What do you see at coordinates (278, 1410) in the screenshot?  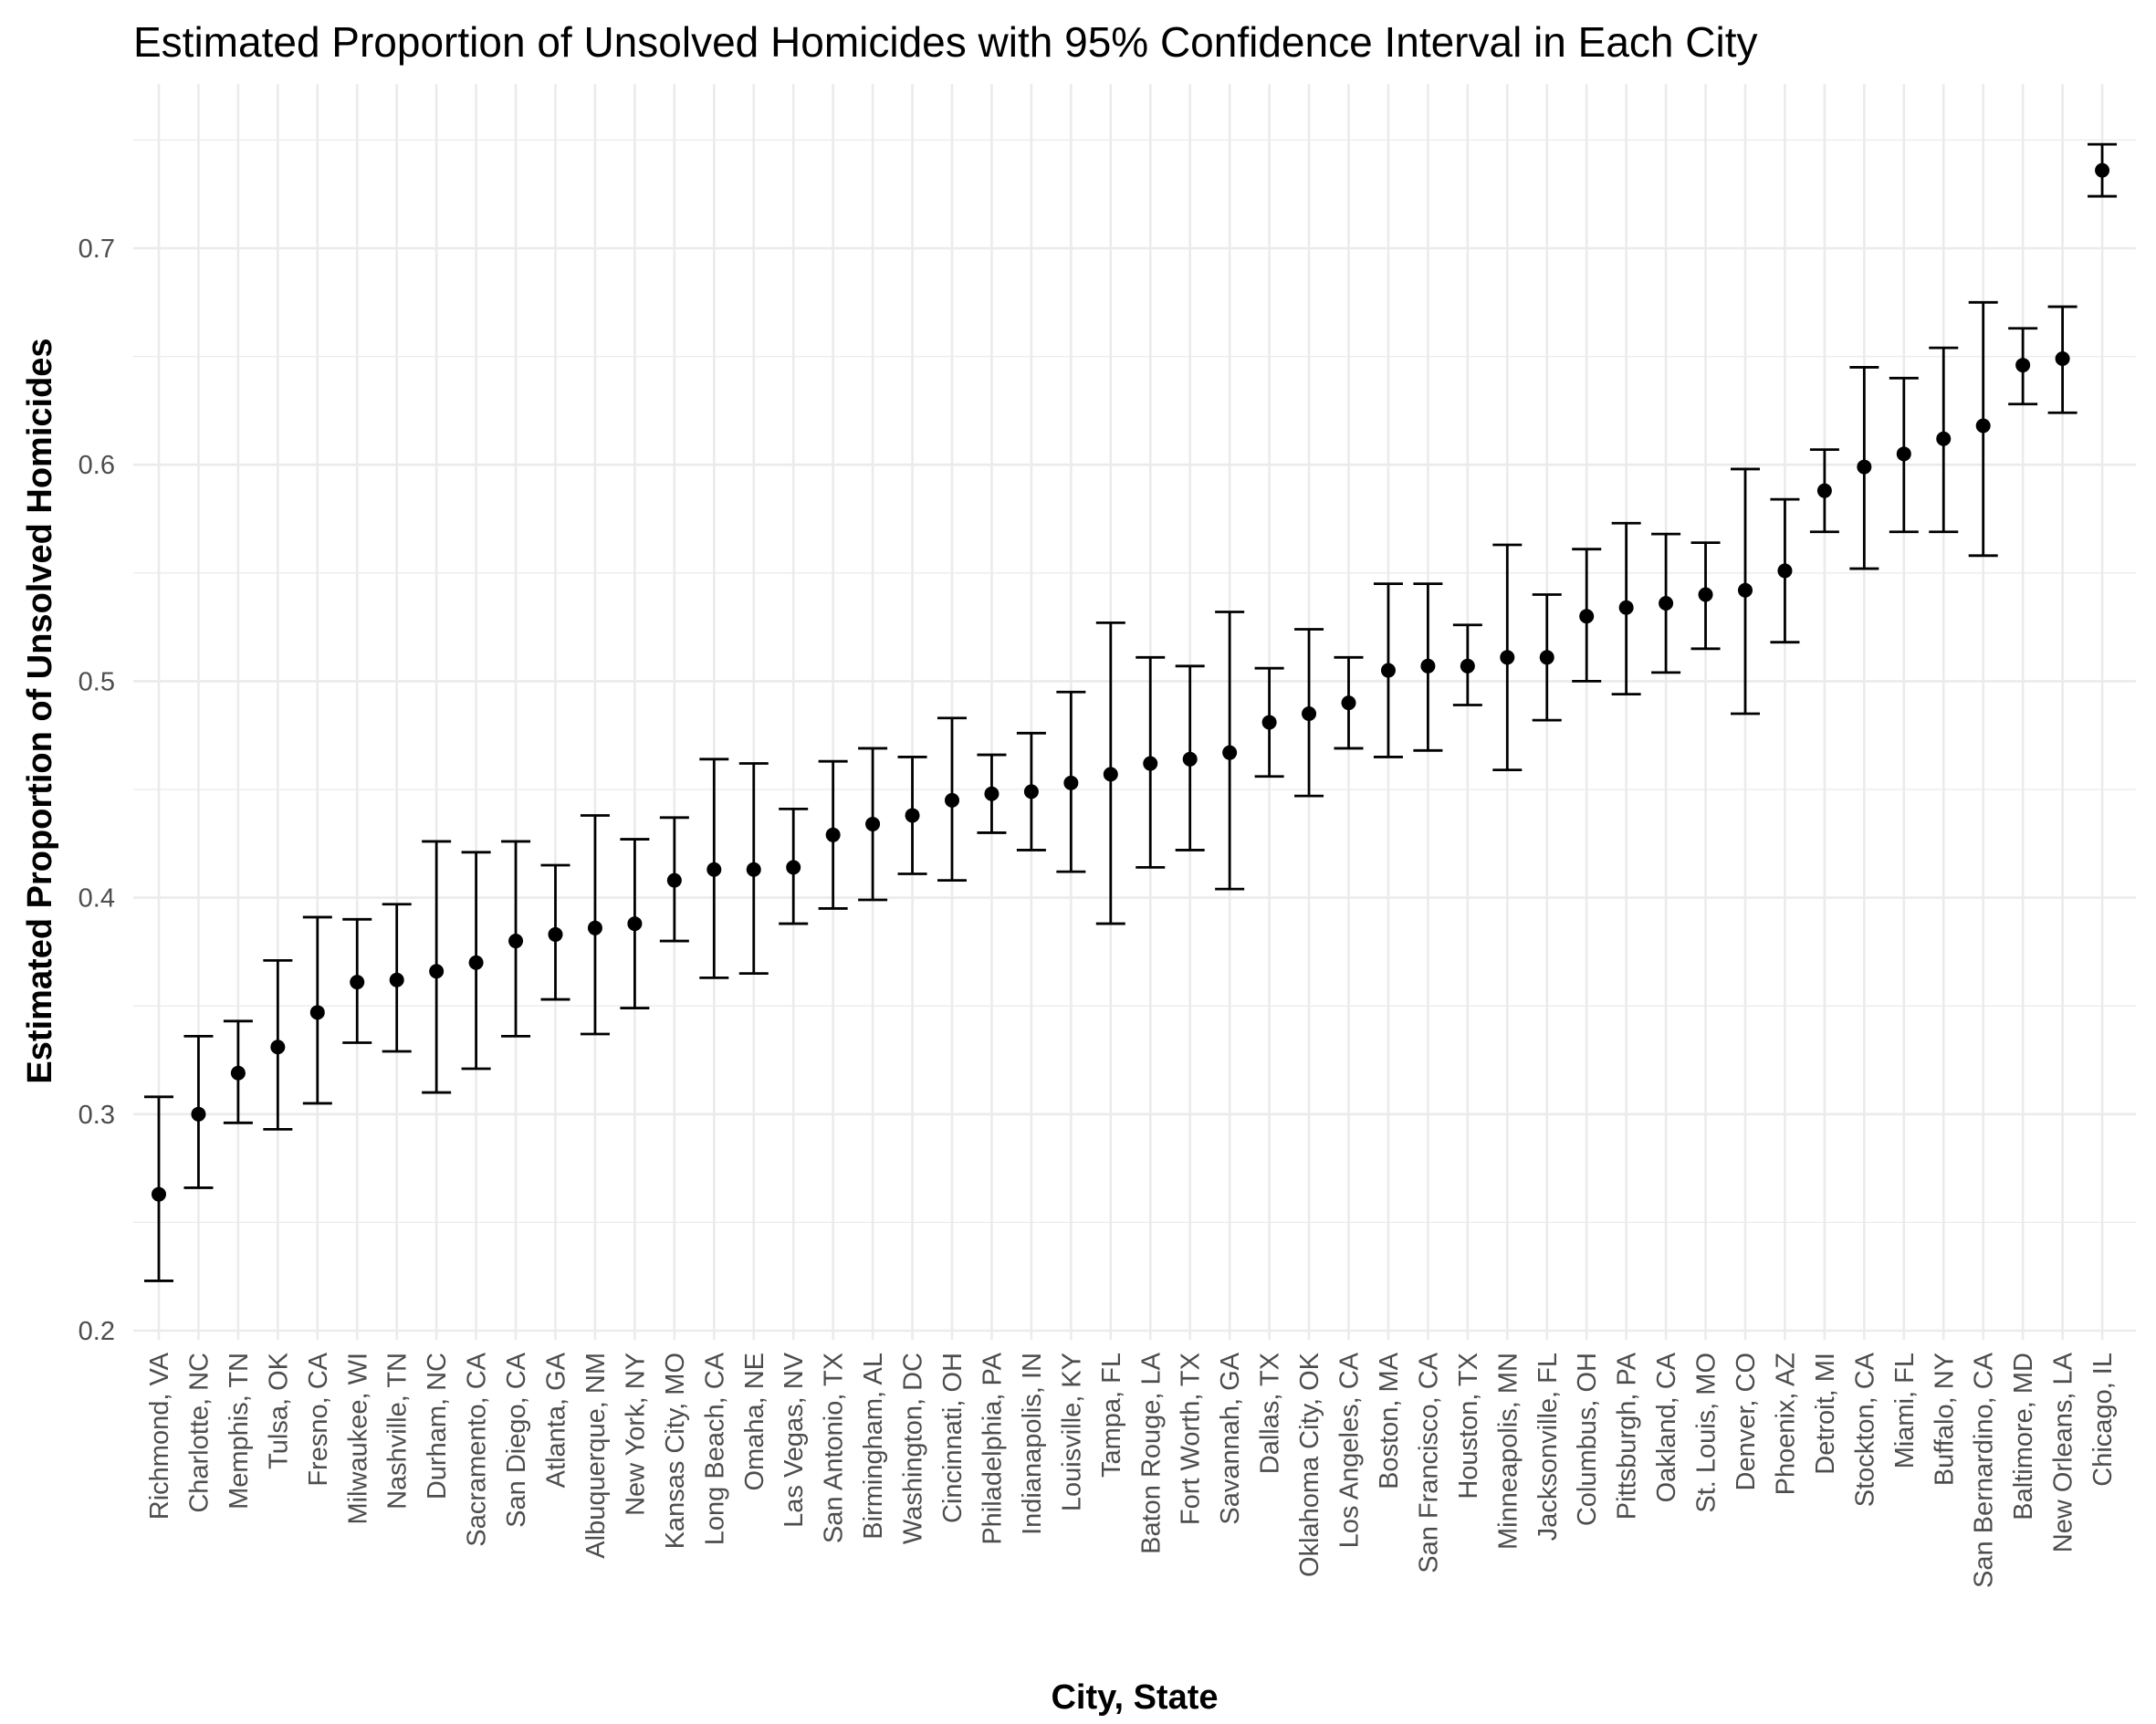 I see `x-tick-label: Tulsa, OK` at bounding box center [278, 1410].